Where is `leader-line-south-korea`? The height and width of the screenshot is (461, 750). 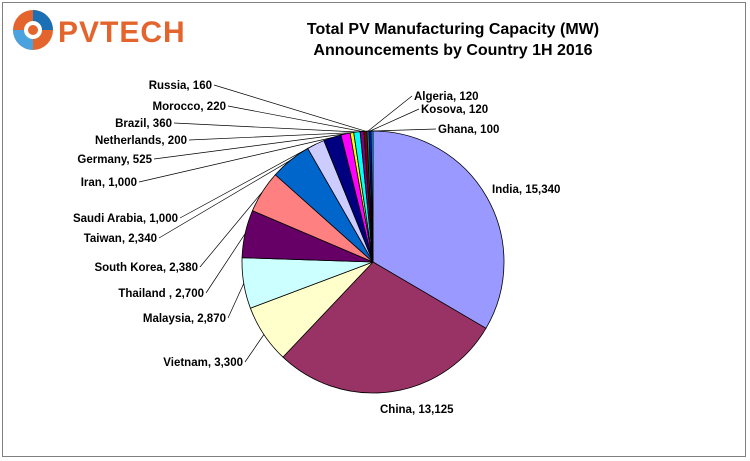
leader-line-south-korea is located at coordinates (231, 229).